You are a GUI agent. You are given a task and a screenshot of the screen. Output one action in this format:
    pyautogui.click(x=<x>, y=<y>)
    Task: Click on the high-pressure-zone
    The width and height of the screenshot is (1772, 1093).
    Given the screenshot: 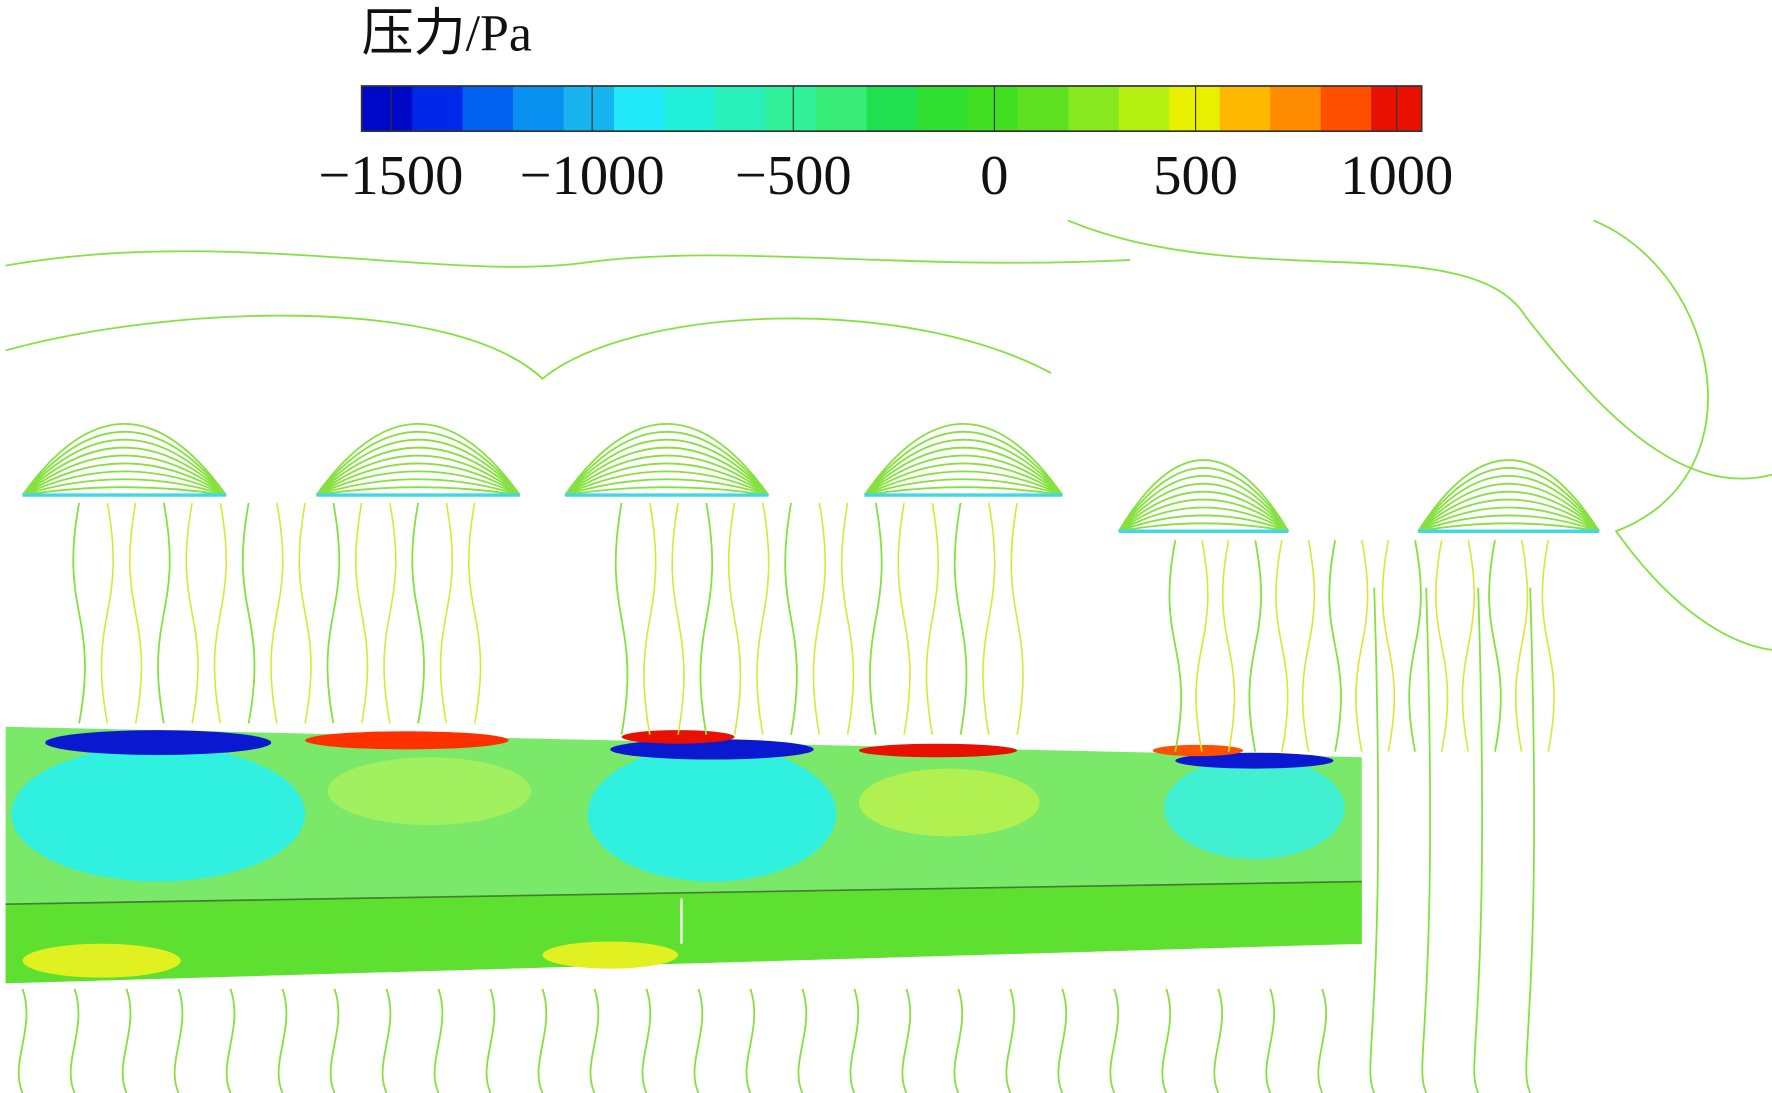 What is the action you would take?
    pyautogui.click(x=407, y=740)
    